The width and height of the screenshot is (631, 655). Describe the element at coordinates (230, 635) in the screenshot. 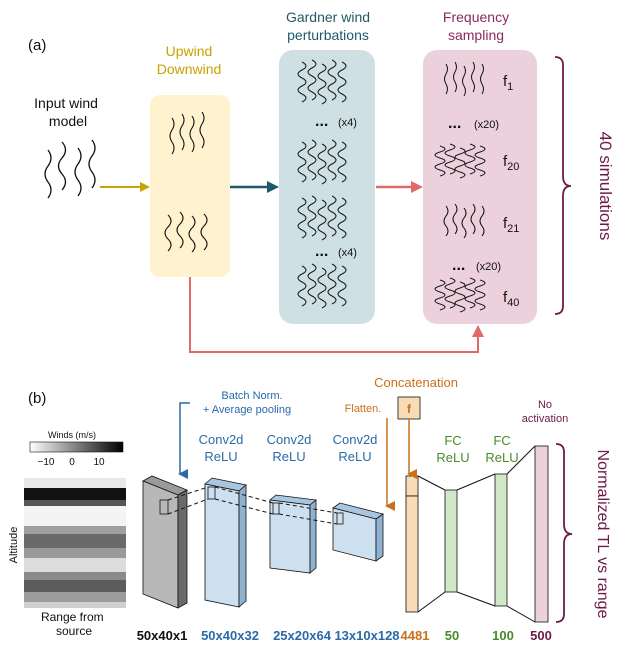

I see `dim-conv1: 50x40x32` at that location.